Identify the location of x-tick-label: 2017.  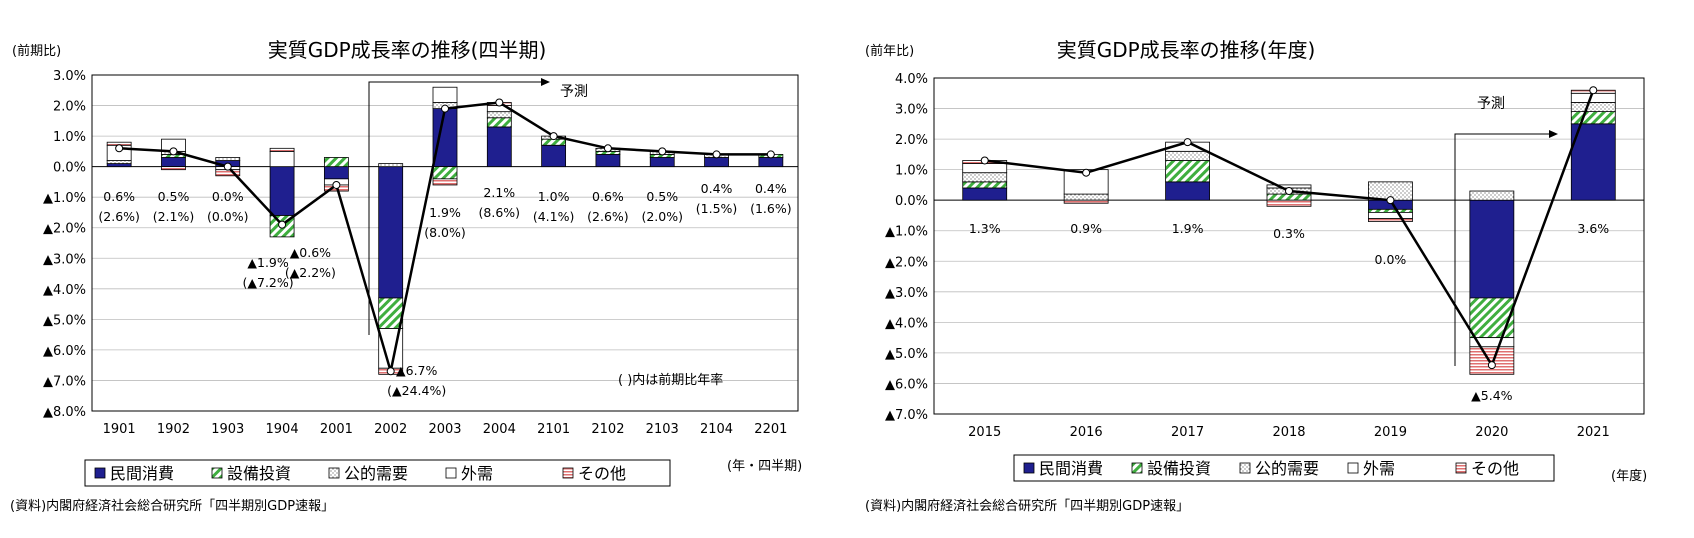
(1187, 432).